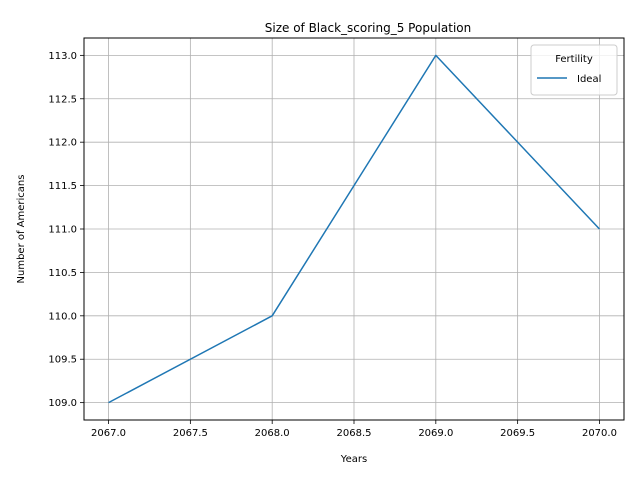  I want to click on y-tick-label: 111.0, so click(62, 230).